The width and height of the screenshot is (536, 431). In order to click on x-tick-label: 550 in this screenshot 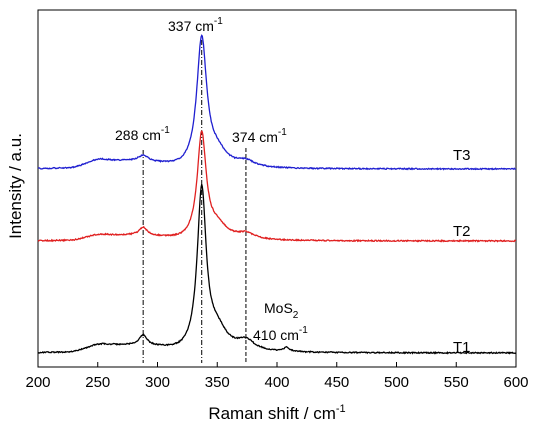, I will do `click(456, 382)`.